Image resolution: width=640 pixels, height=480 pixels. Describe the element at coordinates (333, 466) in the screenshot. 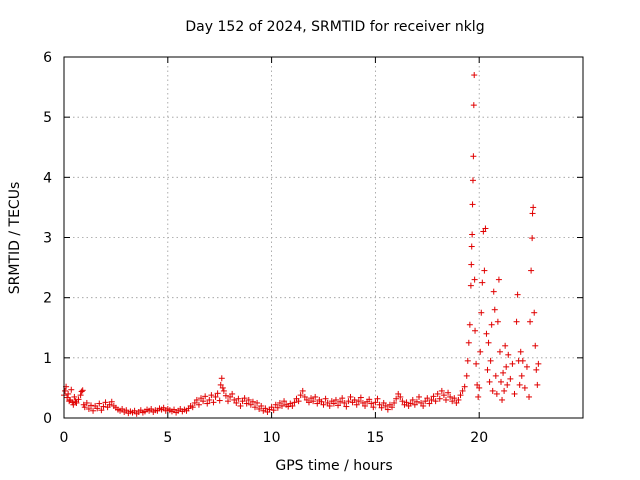

I see `x-axis-label: GPS time / hours` at that location.